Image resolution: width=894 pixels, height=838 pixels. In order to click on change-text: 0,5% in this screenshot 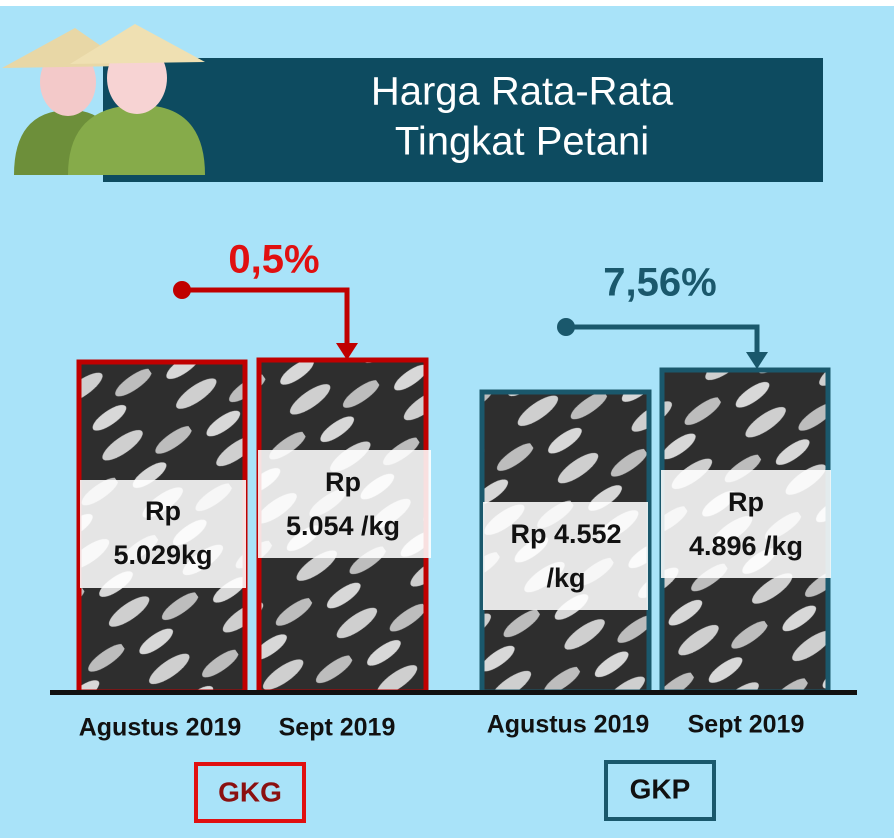, I will do `click(273, 260)`.